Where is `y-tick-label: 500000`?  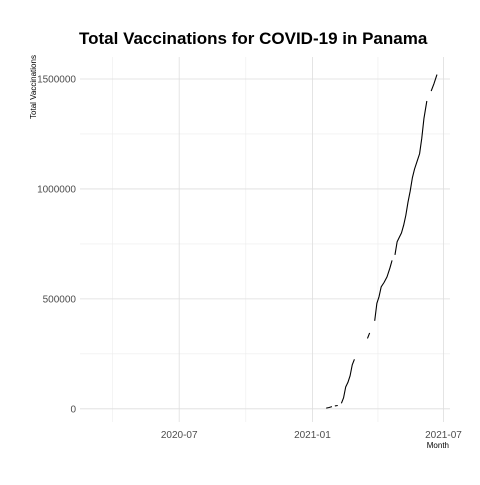
y-tick-label: 500000 is located at coordinates (60, 299).